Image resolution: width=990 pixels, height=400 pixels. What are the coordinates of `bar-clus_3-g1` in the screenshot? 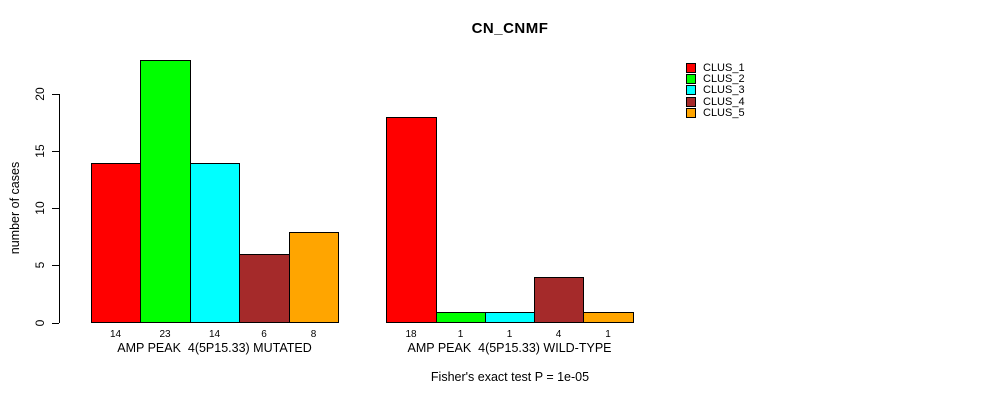 It's located at (215, 243).